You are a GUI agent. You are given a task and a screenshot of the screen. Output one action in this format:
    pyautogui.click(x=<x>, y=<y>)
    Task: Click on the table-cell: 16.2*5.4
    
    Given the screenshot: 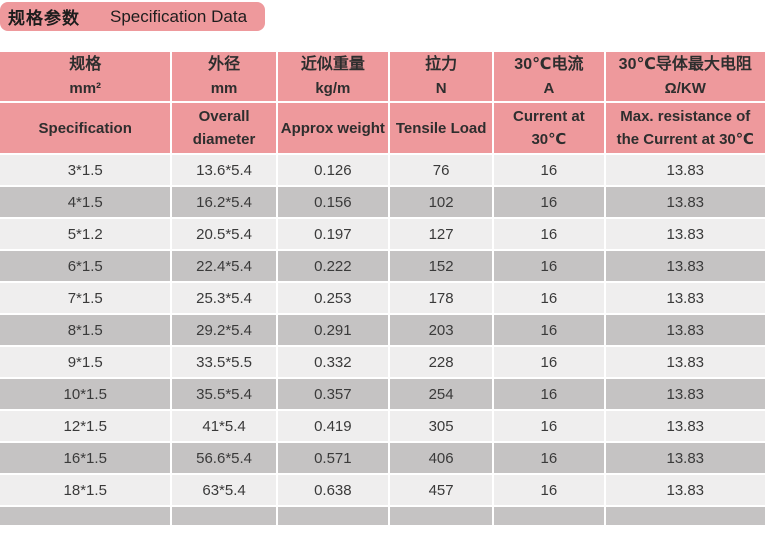 What is the action you would take?
    pyautogui.click(x=224, y=202)
    